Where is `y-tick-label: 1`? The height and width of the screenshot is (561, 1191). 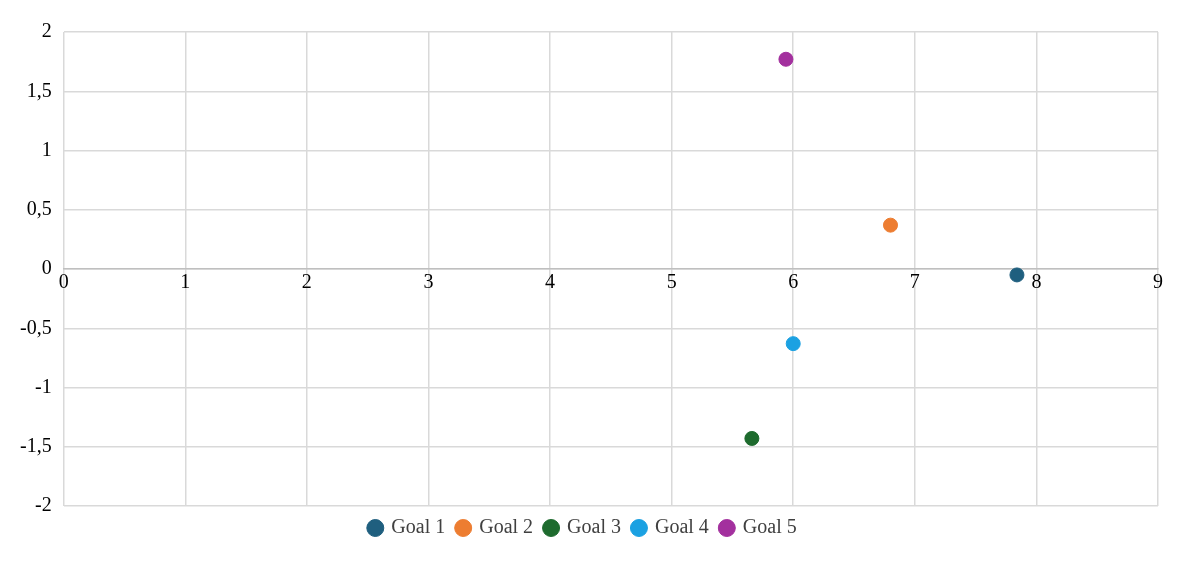 y-tick-label: 1 is located at coordinates (46, 148).